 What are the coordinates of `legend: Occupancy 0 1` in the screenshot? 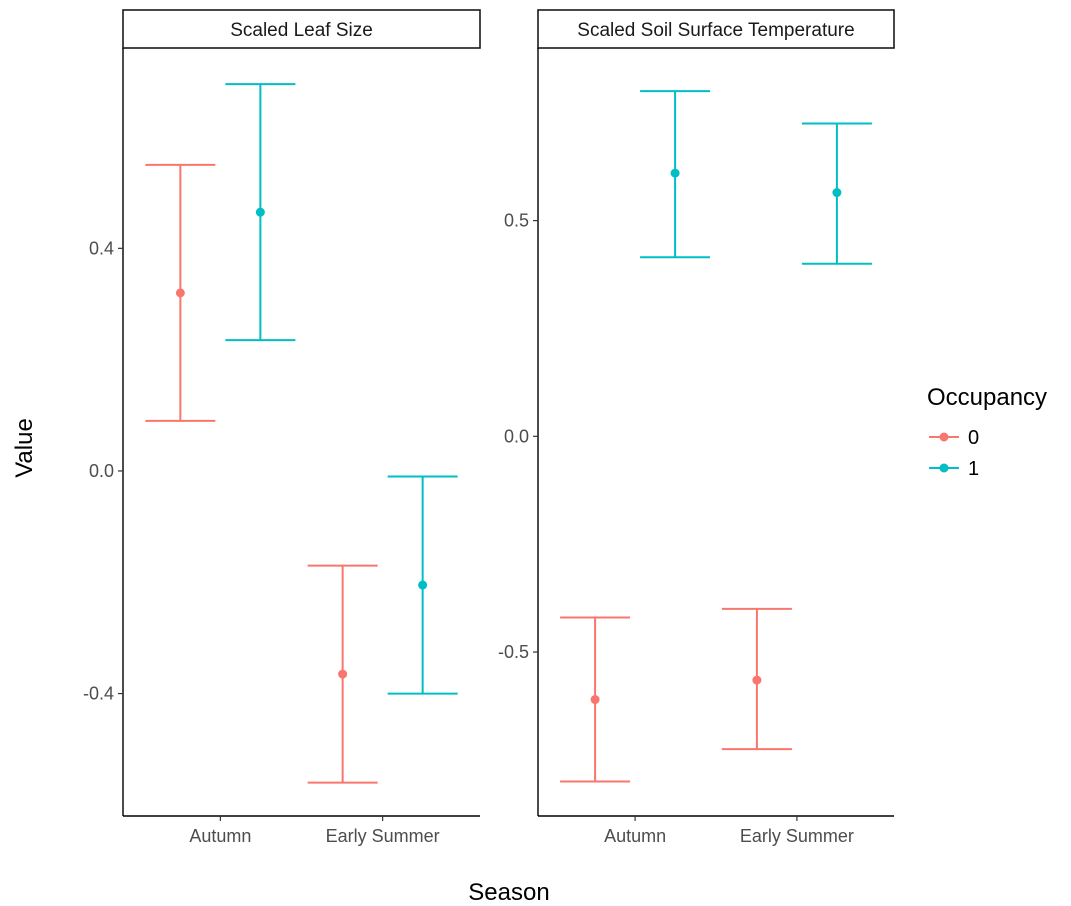 It's located at (987, 432).